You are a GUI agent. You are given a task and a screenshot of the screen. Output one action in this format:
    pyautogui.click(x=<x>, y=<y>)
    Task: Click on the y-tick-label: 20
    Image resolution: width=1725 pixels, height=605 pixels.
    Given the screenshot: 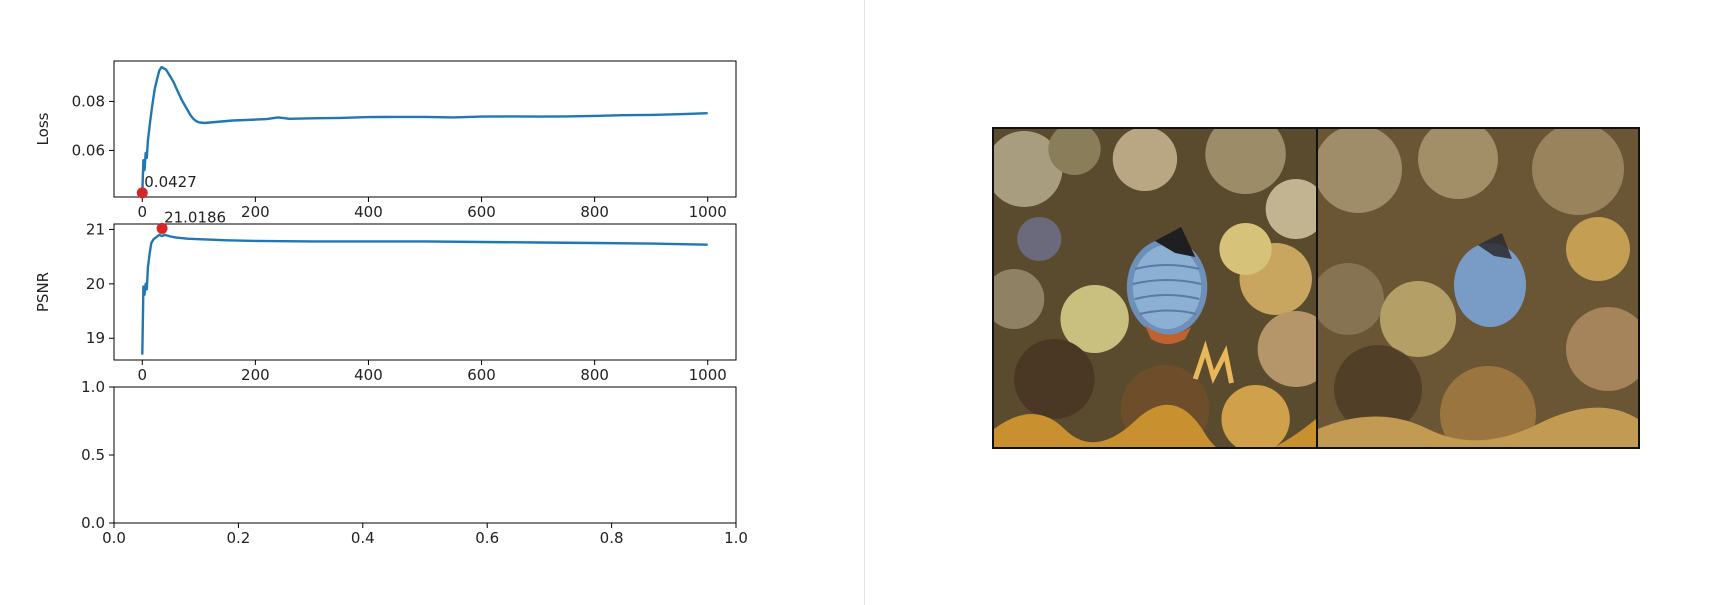 What is the action you would take?
    pyautogui.click(x=95, y=284)
    